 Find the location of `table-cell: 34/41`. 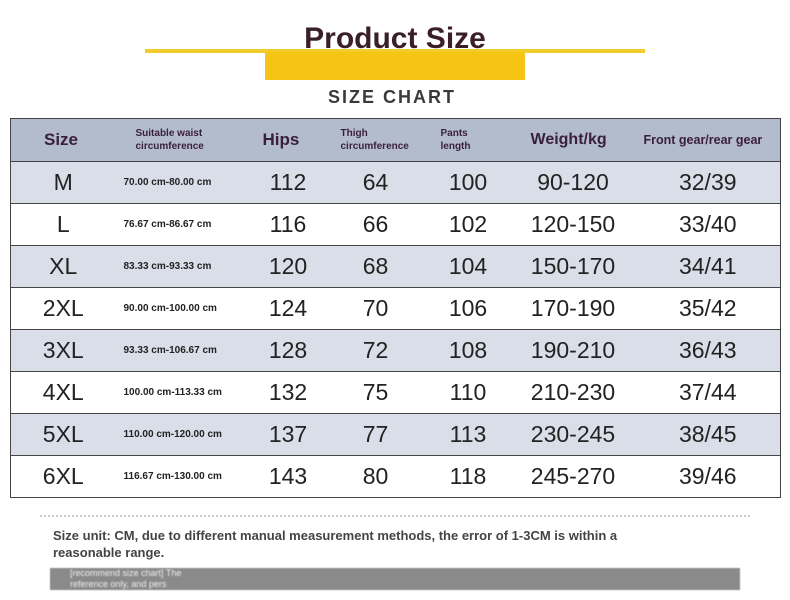

table-cell: 34/41 is located at coordinates (708, 266).